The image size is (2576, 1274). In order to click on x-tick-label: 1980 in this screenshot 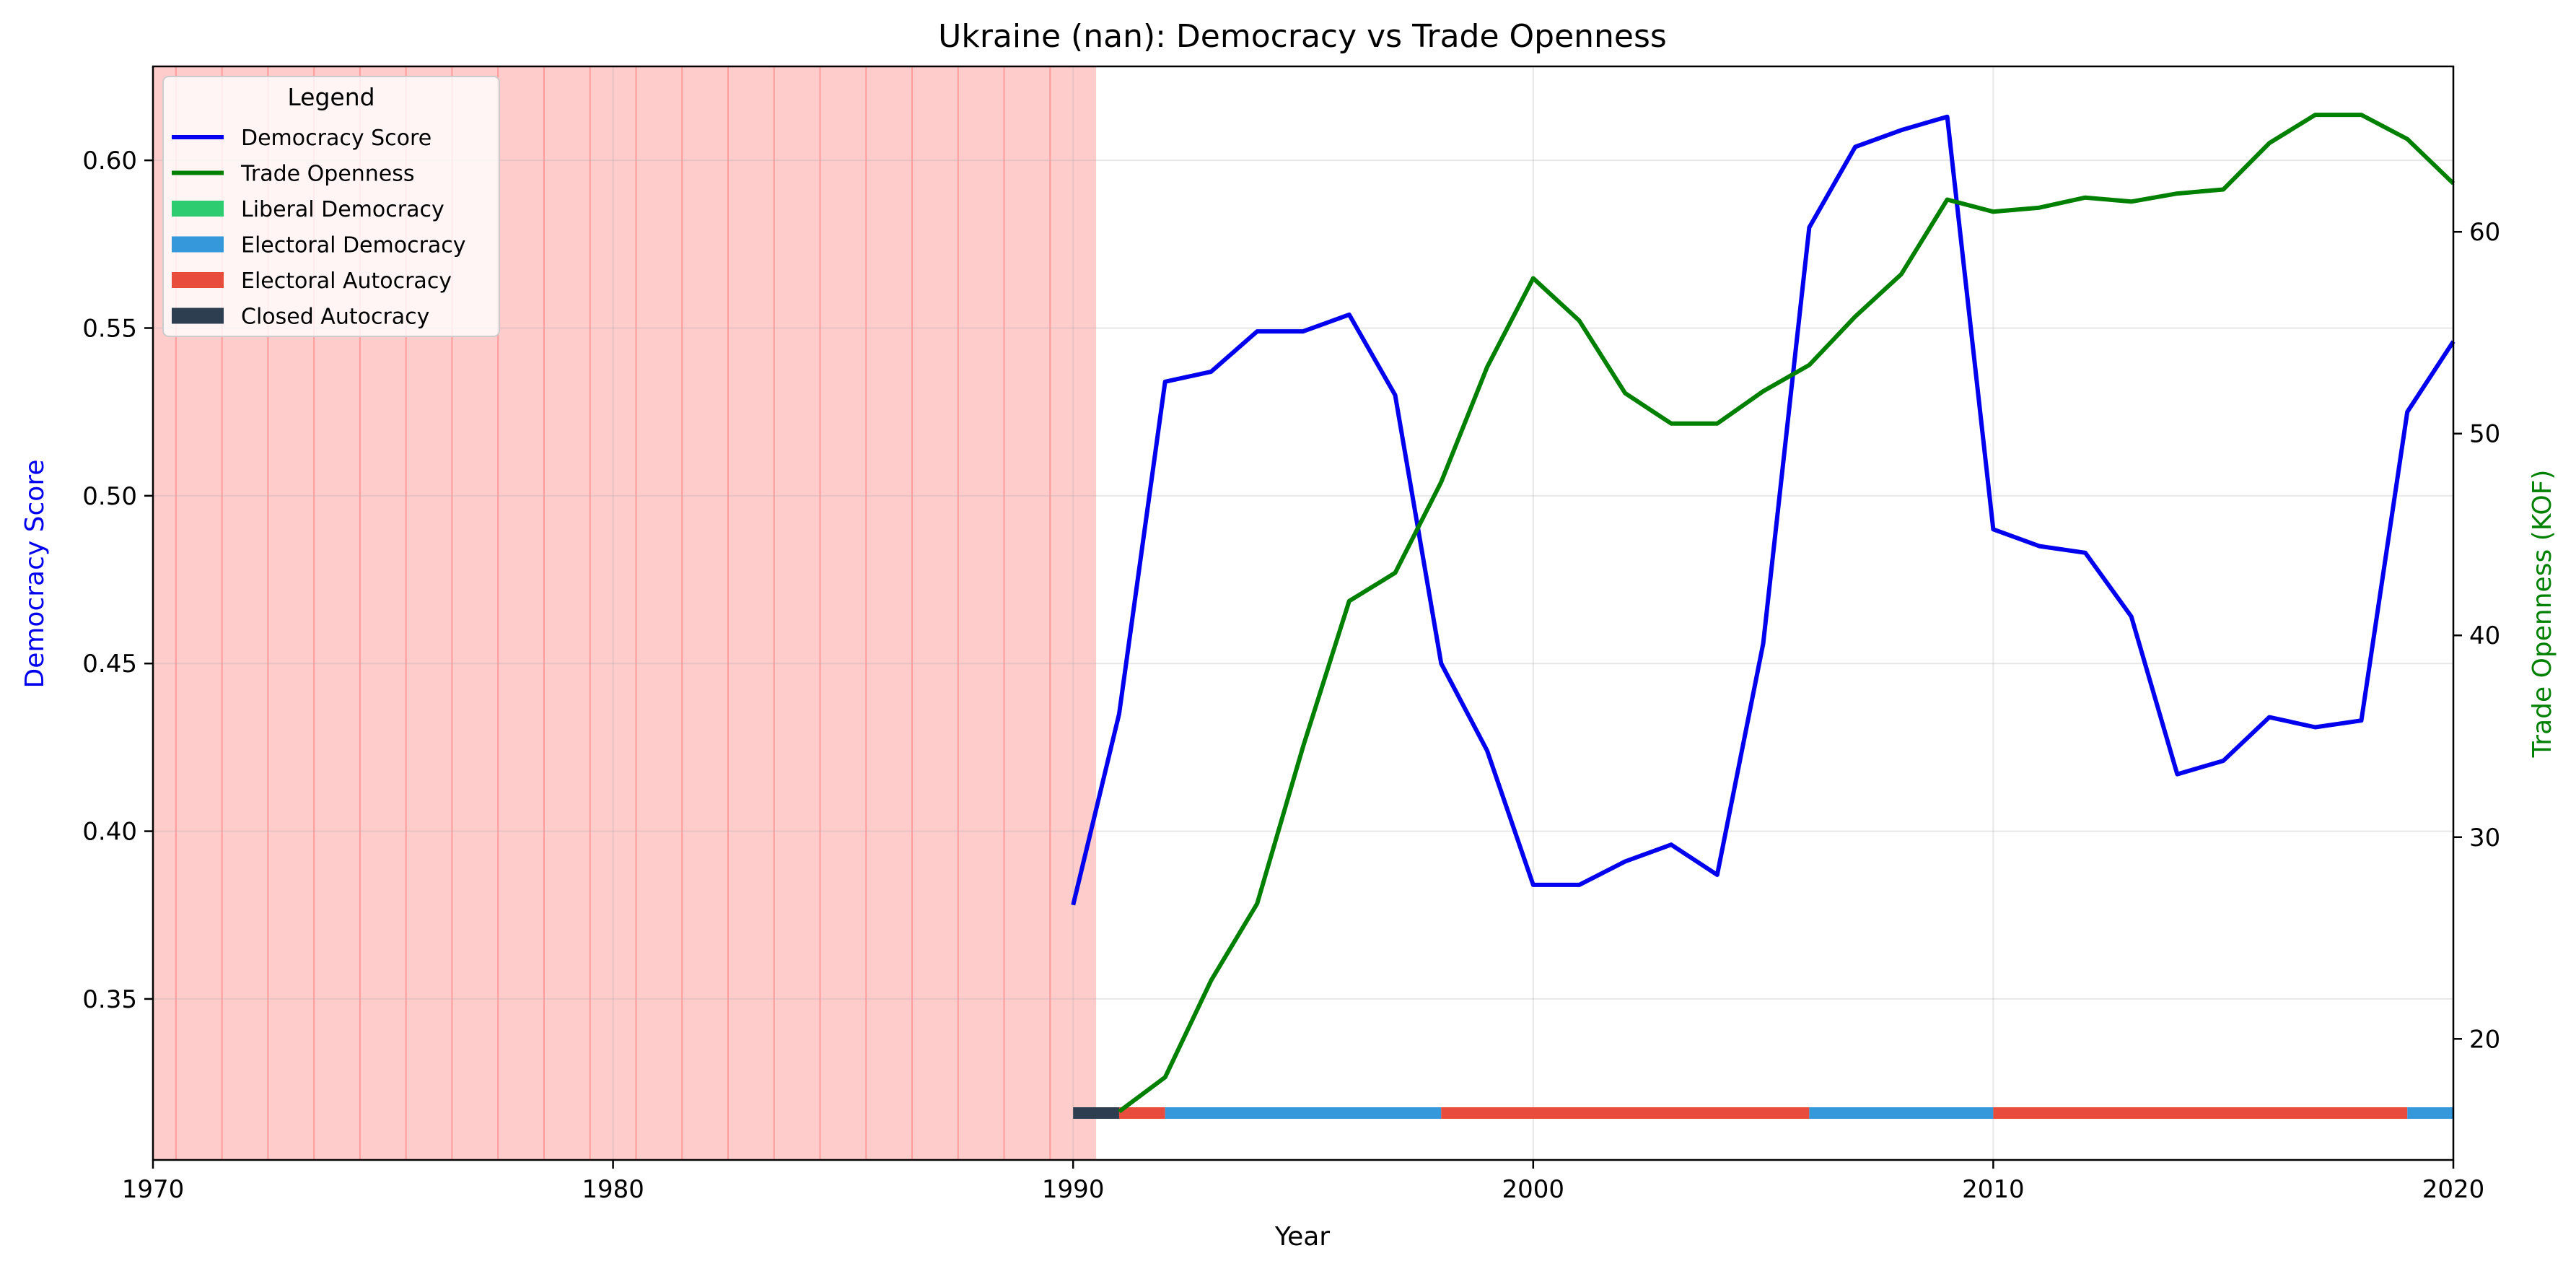, I will do `click(613, 1189)`.